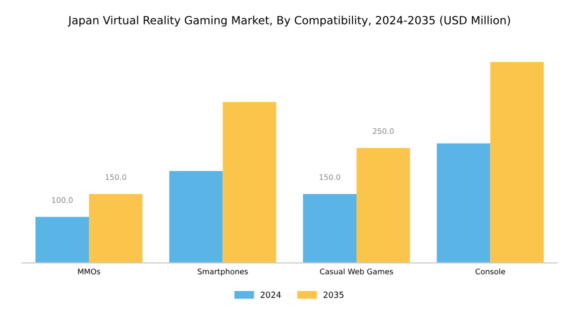  Describe the element at coordinates (289, 21) in the screenshot. I see `chart-title: Japan Virtual Reality Gaming Market, By Compatibility, 2024-2035 (USD Million)` at that location.